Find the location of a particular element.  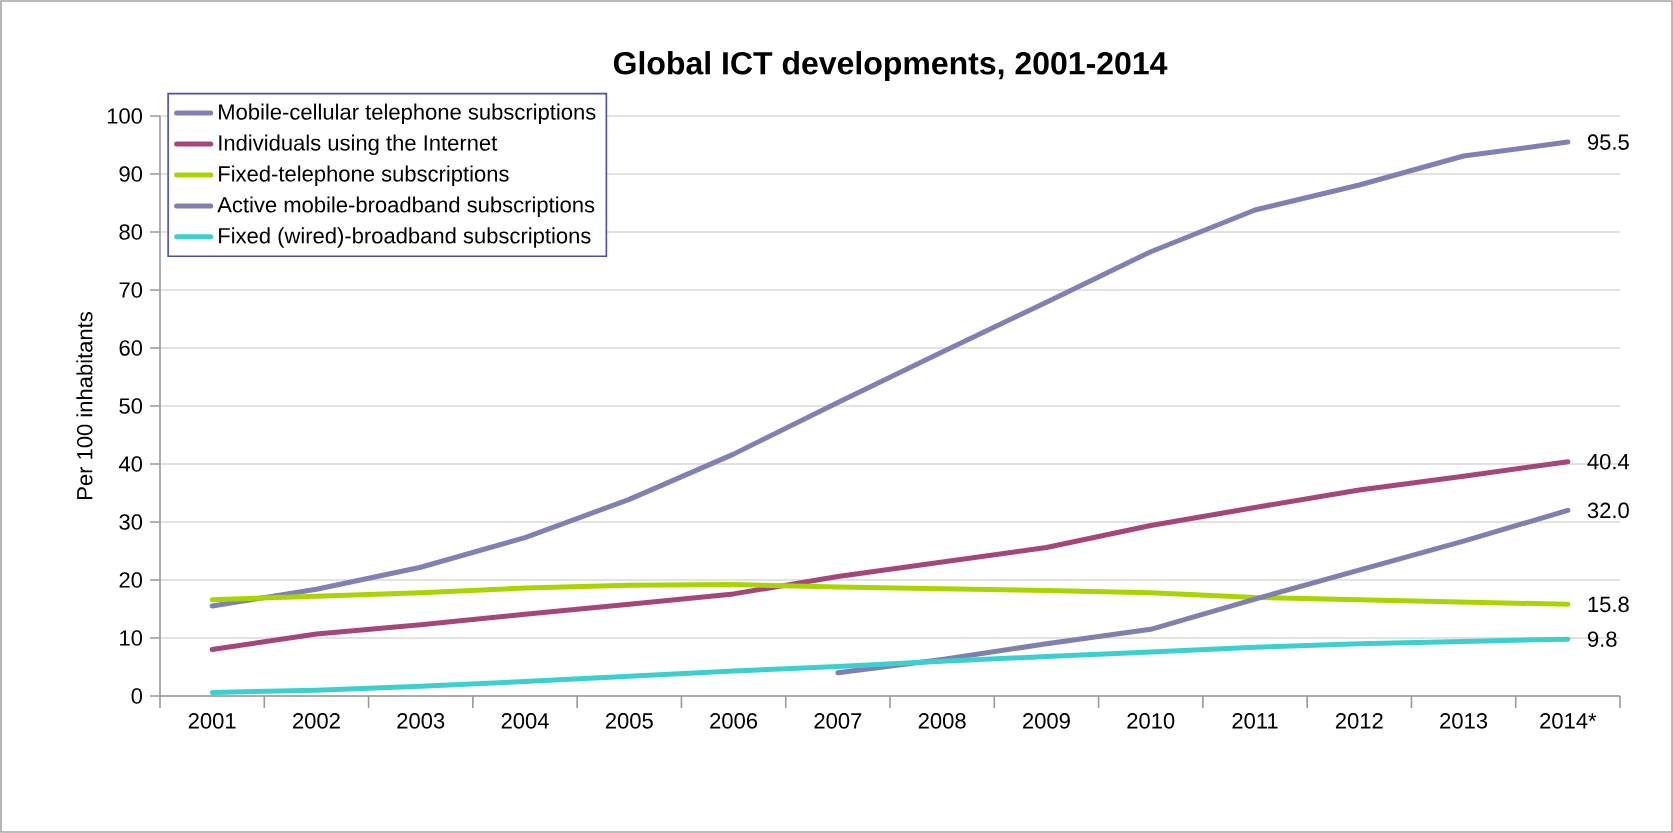

data-label: 32.0 is located at coordinates (1608, 510).